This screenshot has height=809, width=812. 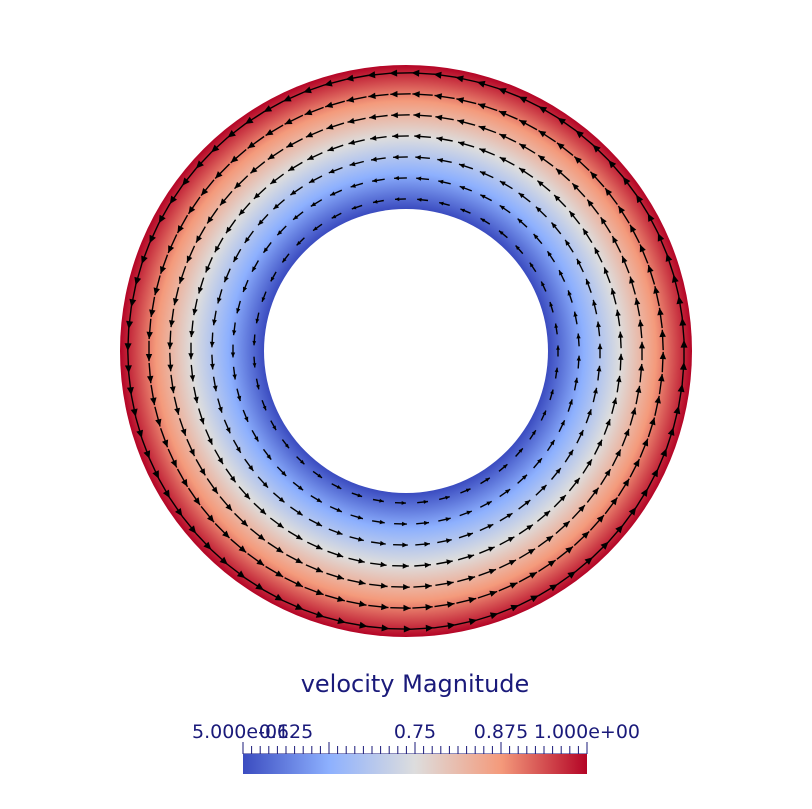 I want to click on colorbar-title: velocity Magnitude, so click(x=415, y=684).